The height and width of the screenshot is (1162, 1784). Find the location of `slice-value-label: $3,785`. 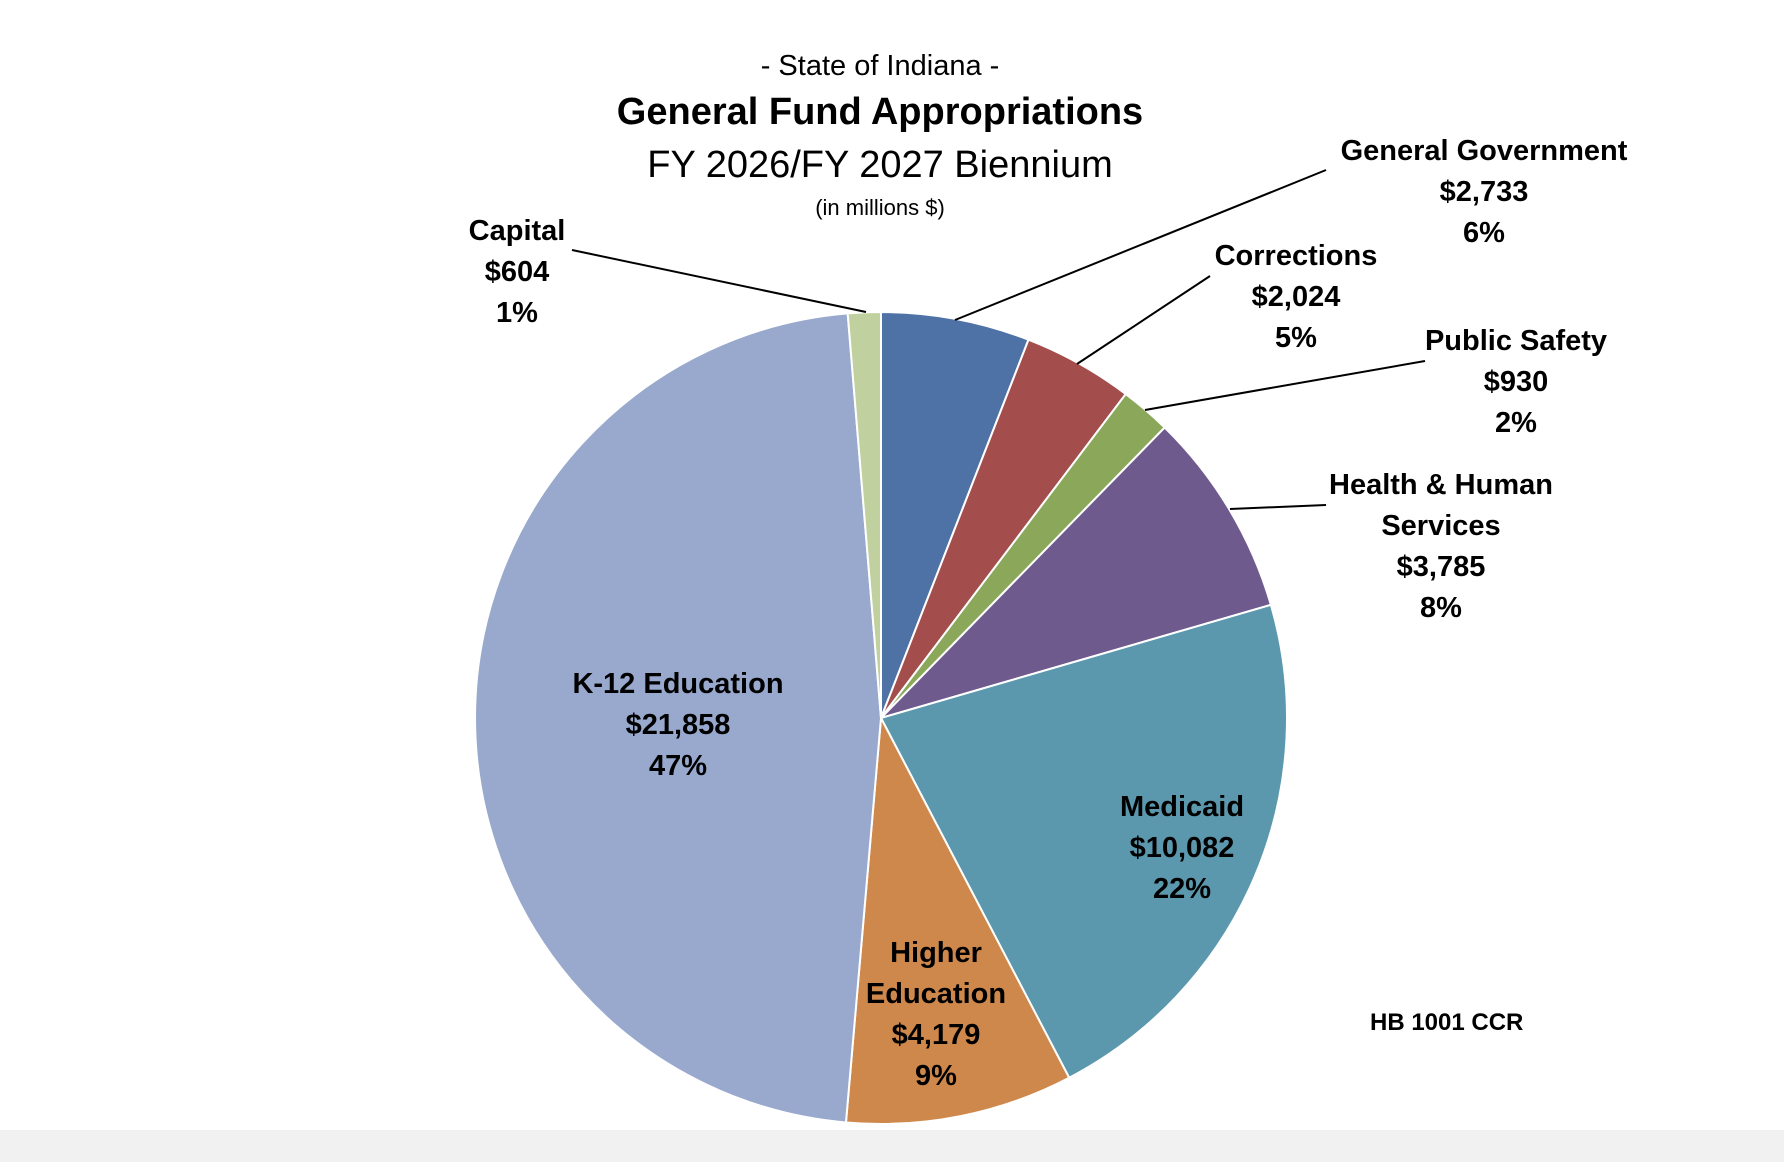

slice-value-label: $3,785 is located at coordinates (1441, 567).